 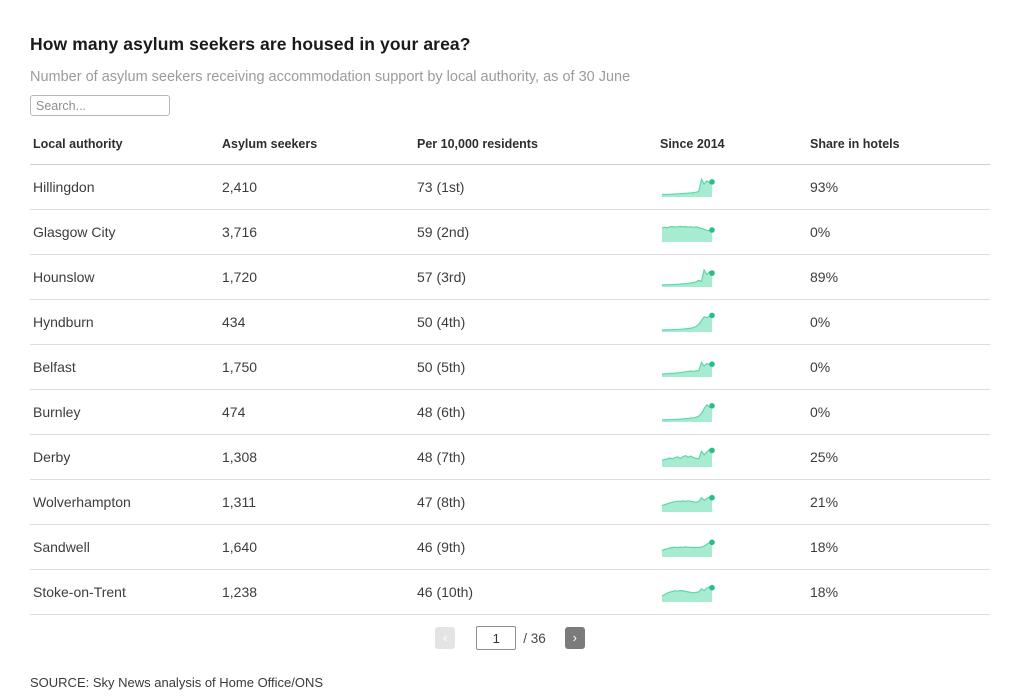 What do you see at coordinates (124, 367) in the screenshot?
I see `cell-local-authority: Belfast` at bounding box center [124, 367].